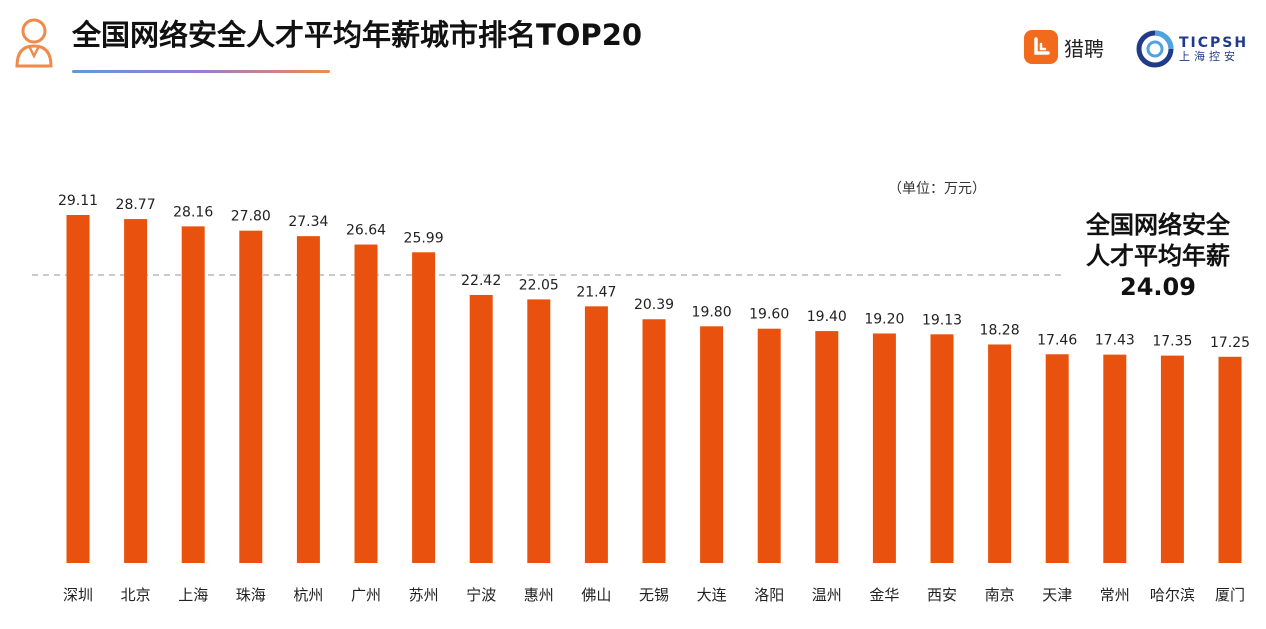  I want to click on value-label: 29.11, so click(78, 201).